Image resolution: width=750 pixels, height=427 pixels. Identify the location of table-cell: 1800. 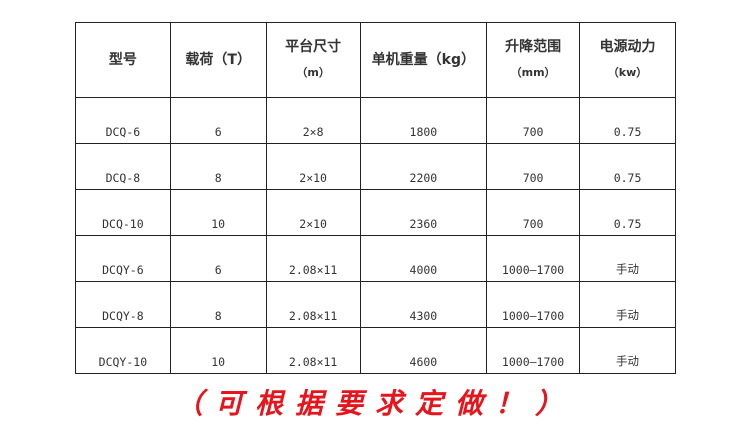
(423, 120).